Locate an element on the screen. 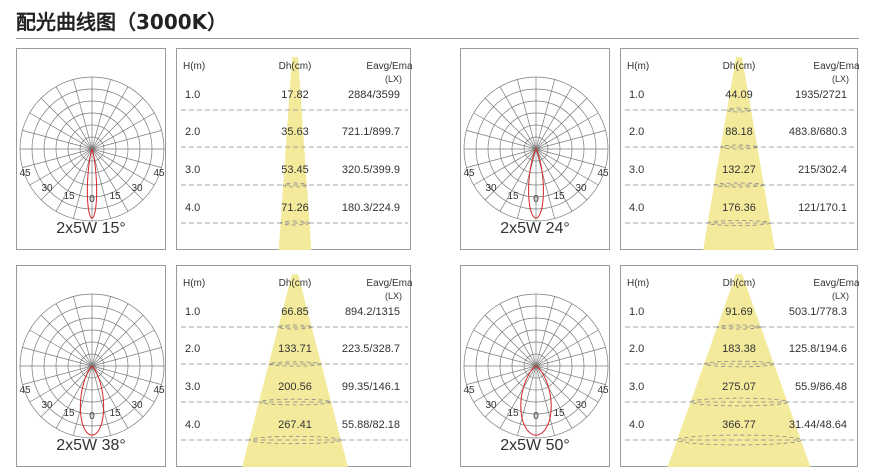 The width and height of the screenshot is (869, 473). row-illuminance: 483.8/680.3 is located at coordinates (818, 132).